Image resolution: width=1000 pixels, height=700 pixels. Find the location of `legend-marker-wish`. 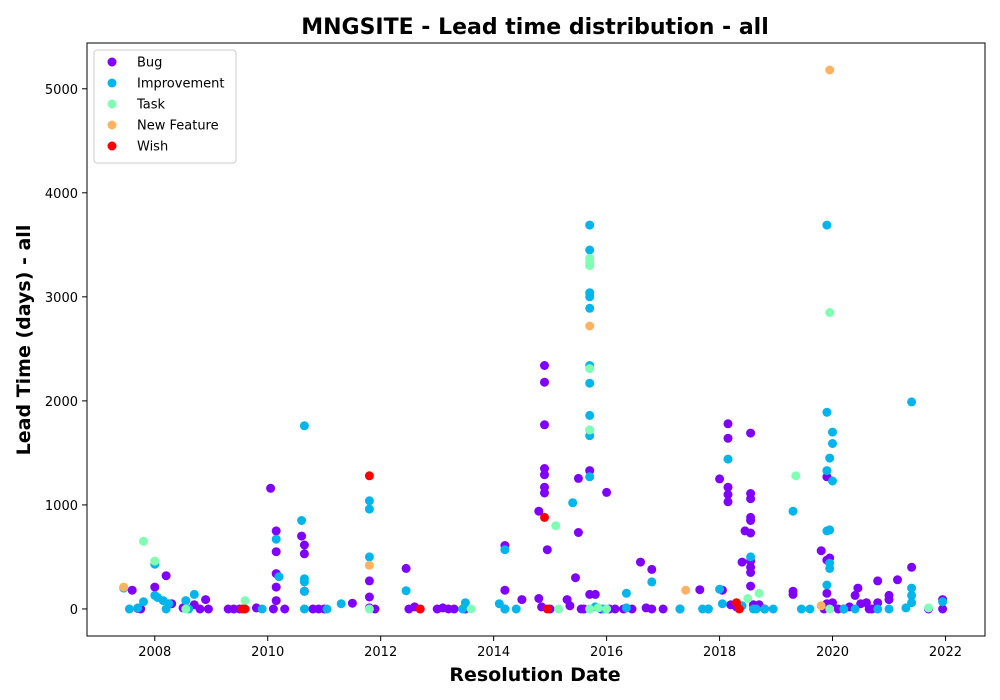

legend-marker-wish is located at coordinates (112, 146).